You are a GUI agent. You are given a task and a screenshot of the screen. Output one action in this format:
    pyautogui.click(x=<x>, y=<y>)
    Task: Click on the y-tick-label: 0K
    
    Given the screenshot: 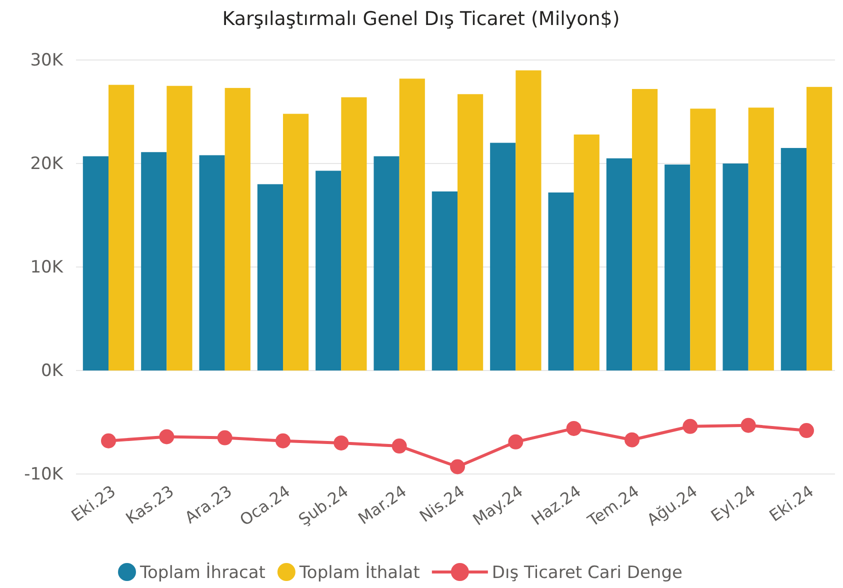 What is the action you would take?
    pyautogui.click(x=52, y=370)
    